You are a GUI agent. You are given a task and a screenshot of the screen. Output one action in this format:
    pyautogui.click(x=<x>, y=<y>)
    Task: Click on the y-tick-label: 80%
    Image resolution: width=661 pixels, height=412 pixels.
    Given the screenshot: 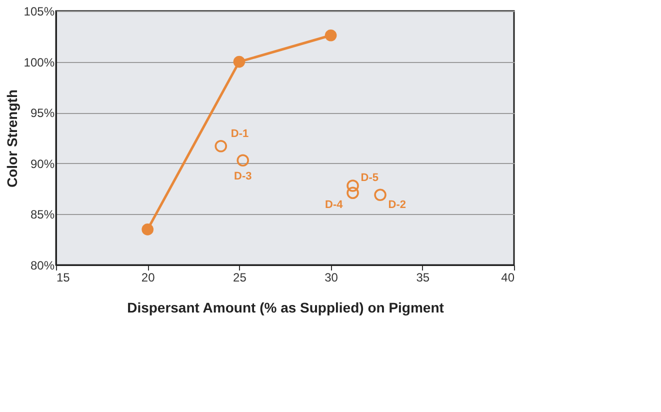 What is the action you would take?
    pyautogui.click(x=42, y=265)
    